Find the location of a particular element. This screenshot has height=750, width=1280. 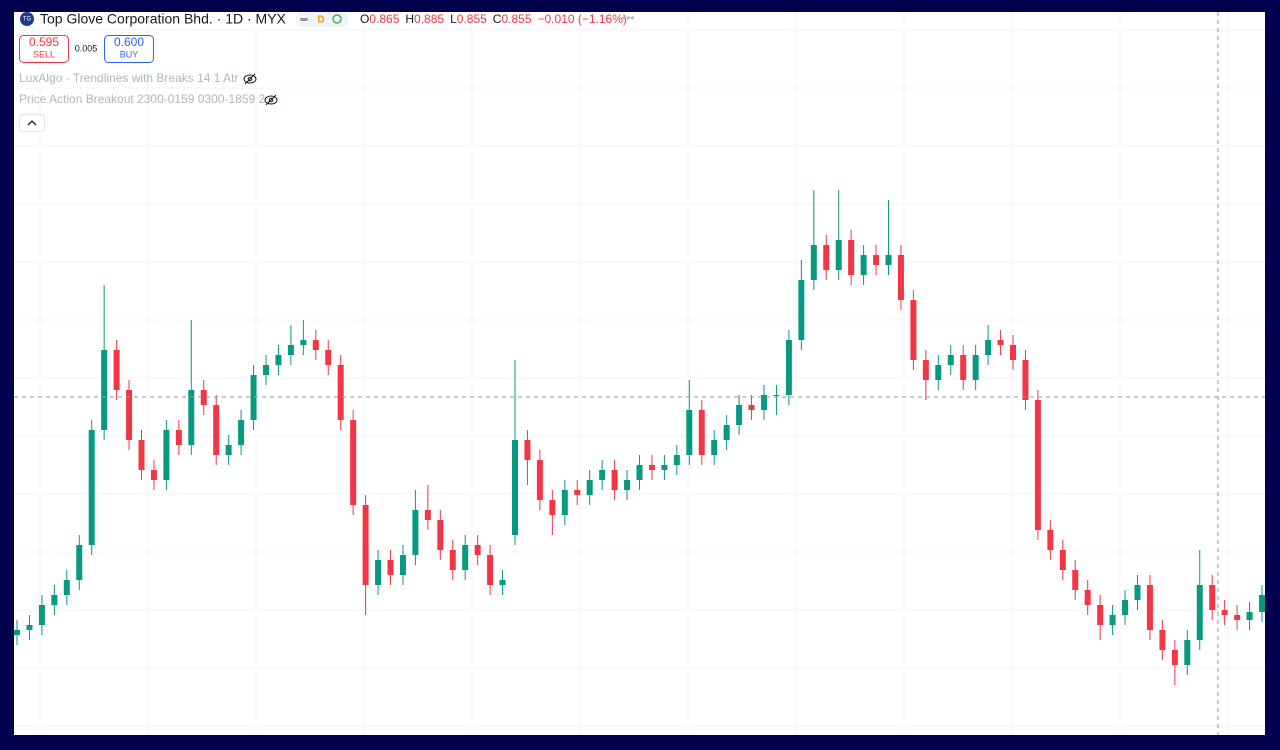

collapse-button is located at coordinates (32, 123).